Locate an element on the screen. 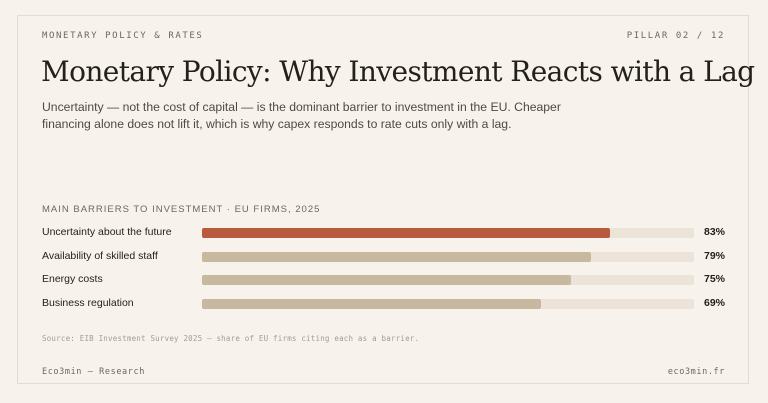 The width and height of the screenshot is (768, 403). bar-category-label: Business regulation is located at coordinates (88, 303).